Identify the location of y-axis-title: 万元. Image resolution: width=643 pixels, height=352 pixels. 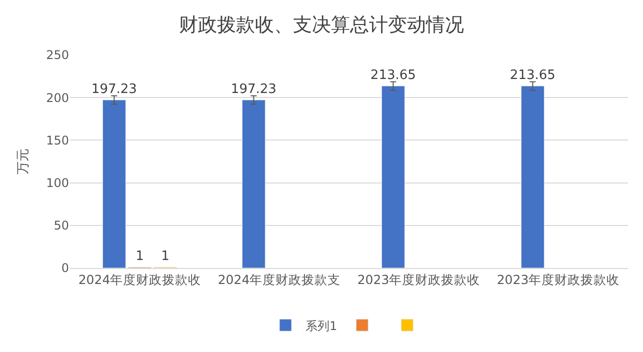
(24, 161).